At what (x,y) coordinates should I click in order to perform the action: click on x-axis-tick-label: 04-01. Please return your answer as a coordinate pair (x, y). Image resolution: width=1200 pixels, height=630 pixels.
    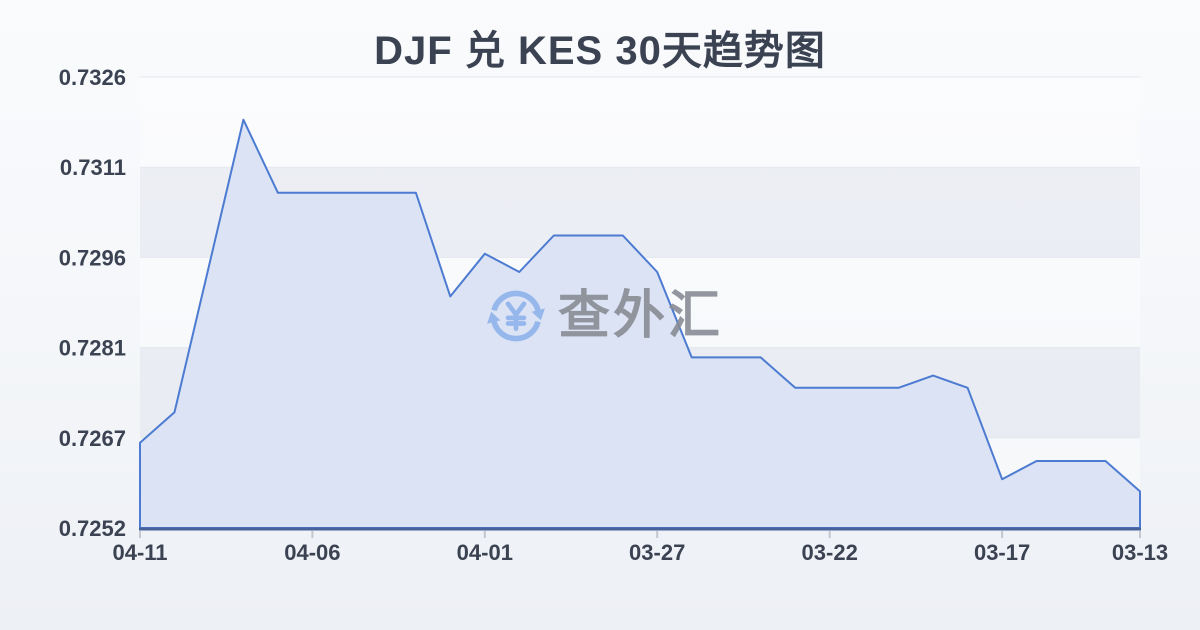
    Looking at the image, I should click on (485, 552).